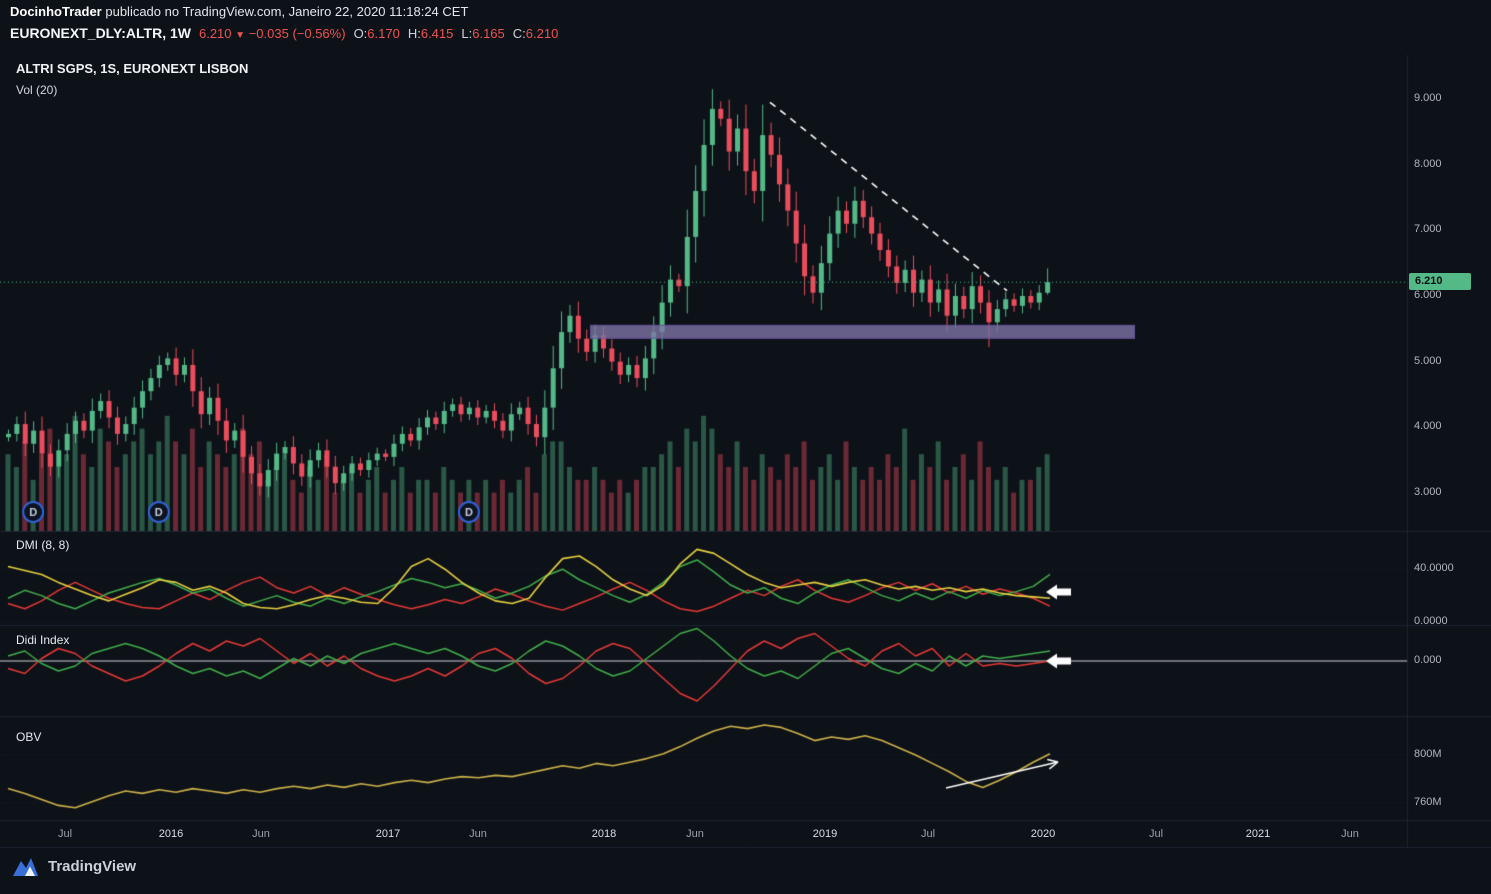 This screenshot has height=894, width=1491. What do you see at coordinates (360, 33) in the screenshot?
I see `open-label: O:` at bounding box center [360, 33].